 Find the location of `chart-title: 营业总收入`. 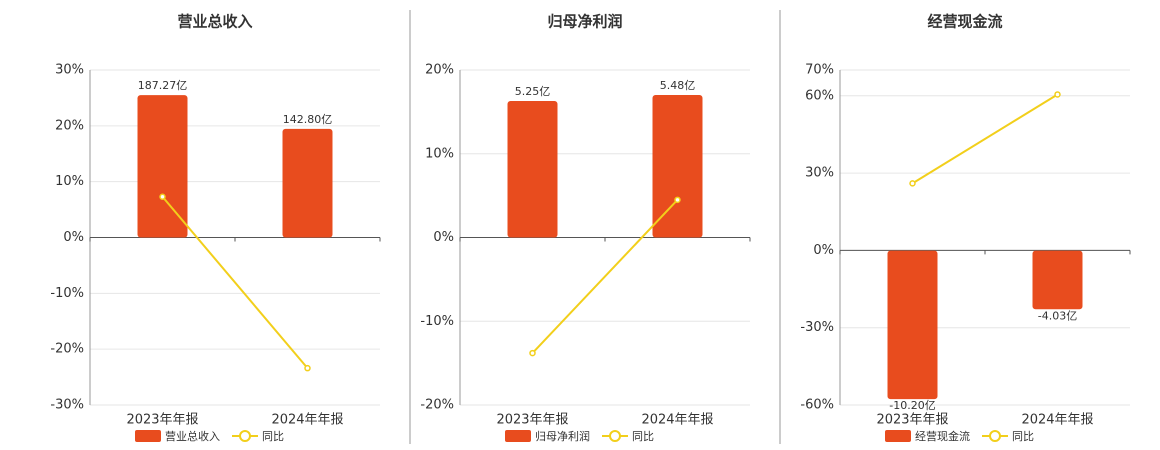

chart-title: 营业总收入 is located at coordinates (214, 22).